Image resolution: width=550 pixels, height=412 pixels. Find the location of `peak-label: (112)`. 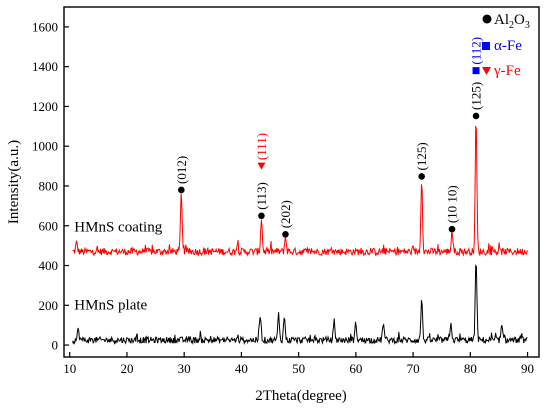

peak-label: (112) is located at coordinates (476, 51).